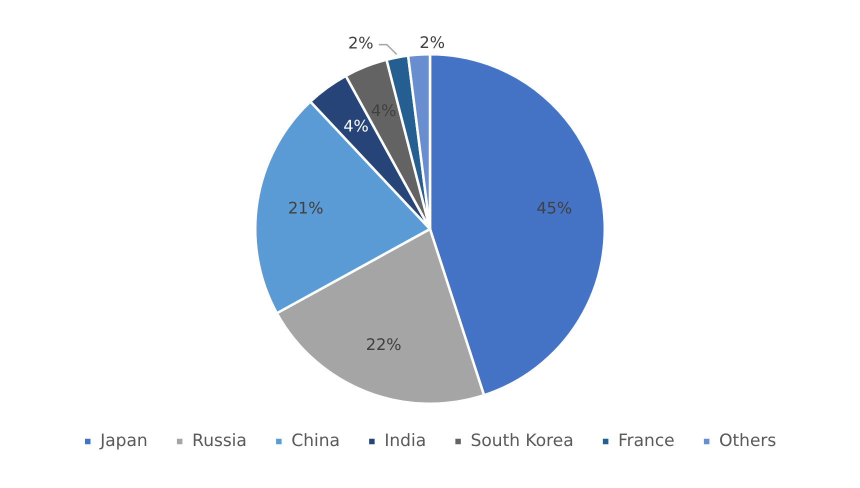  I want to click on legend-label: India, so click(405, 440).